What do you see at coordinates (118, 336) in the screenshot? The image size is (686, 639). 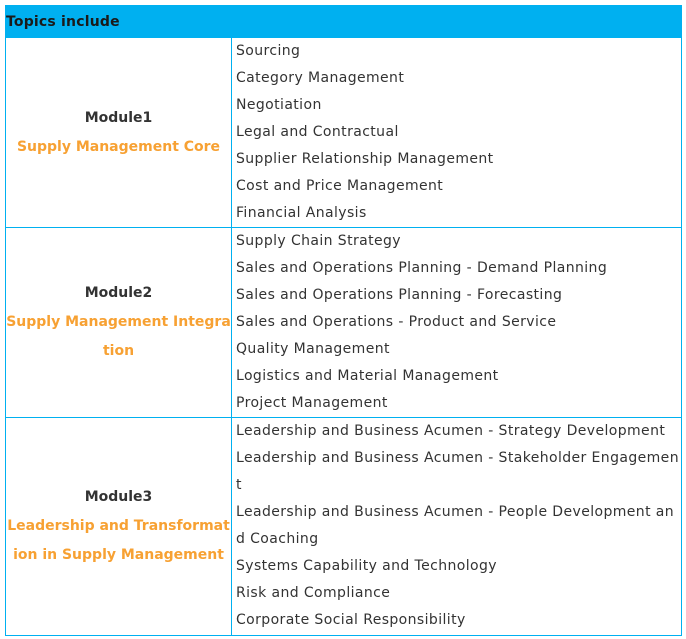 I see `module-title-2: Supply Management Integration` at bounding box center [118, 336].